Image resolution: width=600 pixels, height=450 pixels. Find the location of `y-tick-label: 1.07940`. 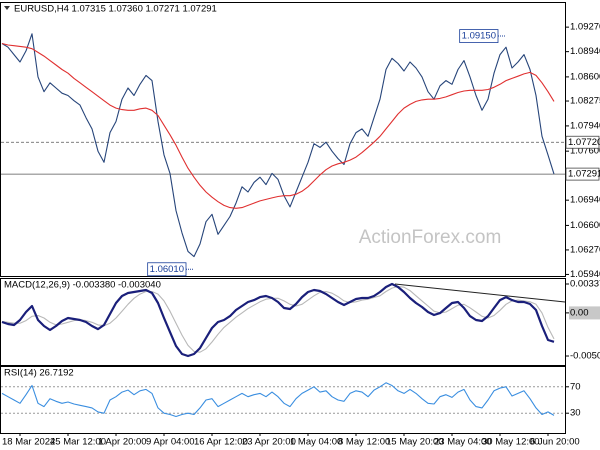

y-tick-label: 1.07940 is located at coordinates (585, 125).